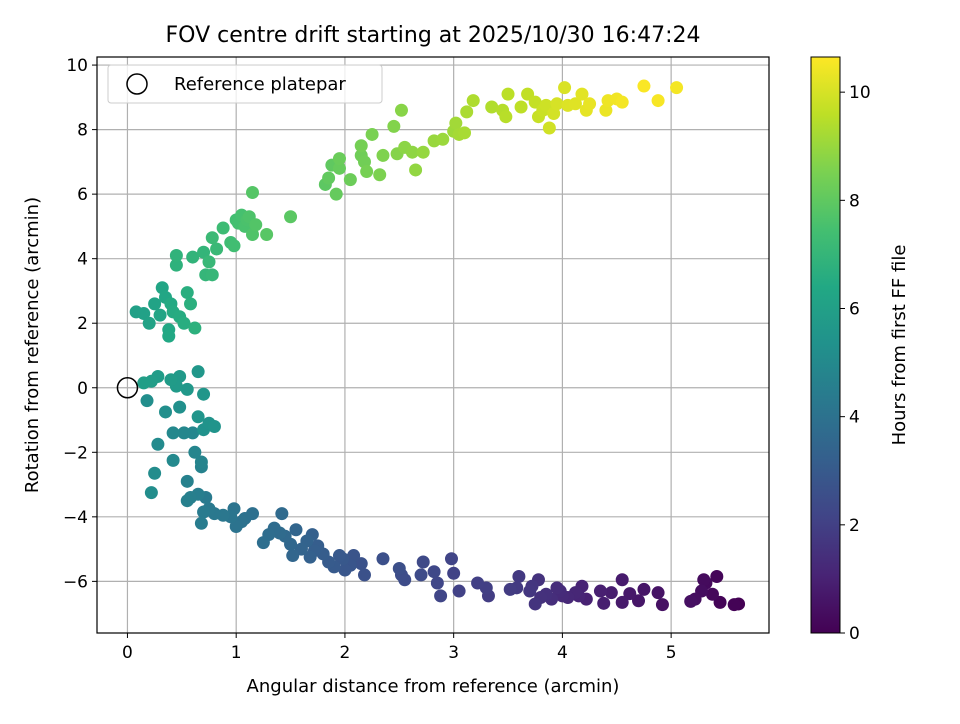 This screenshot has width=960, height=724. Describe the element at coordinates (860, 93) in the screenshot. I see `colorbar-tick-label: 10` at that location.